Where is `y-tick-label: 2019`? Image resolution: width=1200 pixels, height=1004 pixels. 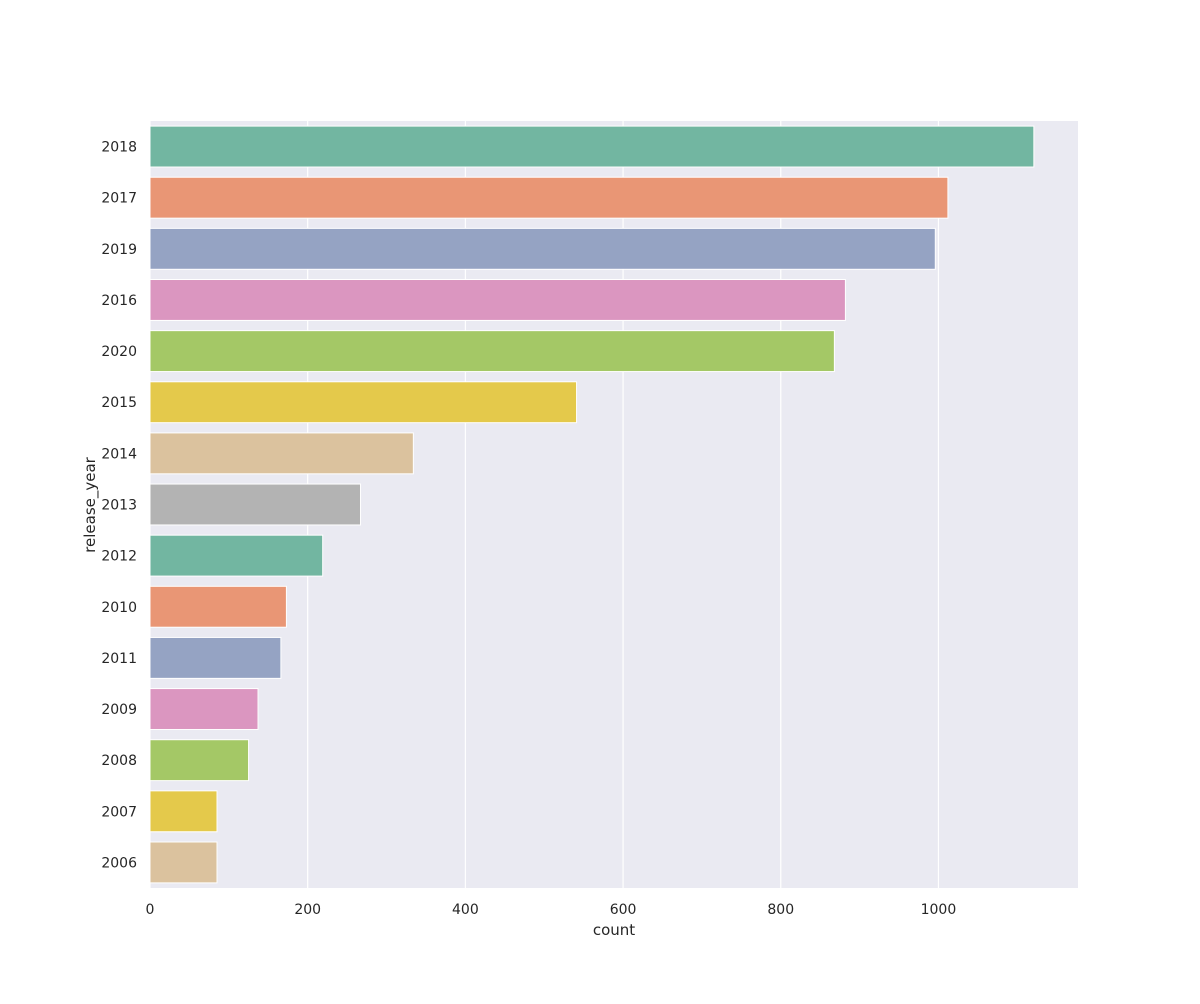
y-tick-label: 2019 is located at coordinates (119, 250).